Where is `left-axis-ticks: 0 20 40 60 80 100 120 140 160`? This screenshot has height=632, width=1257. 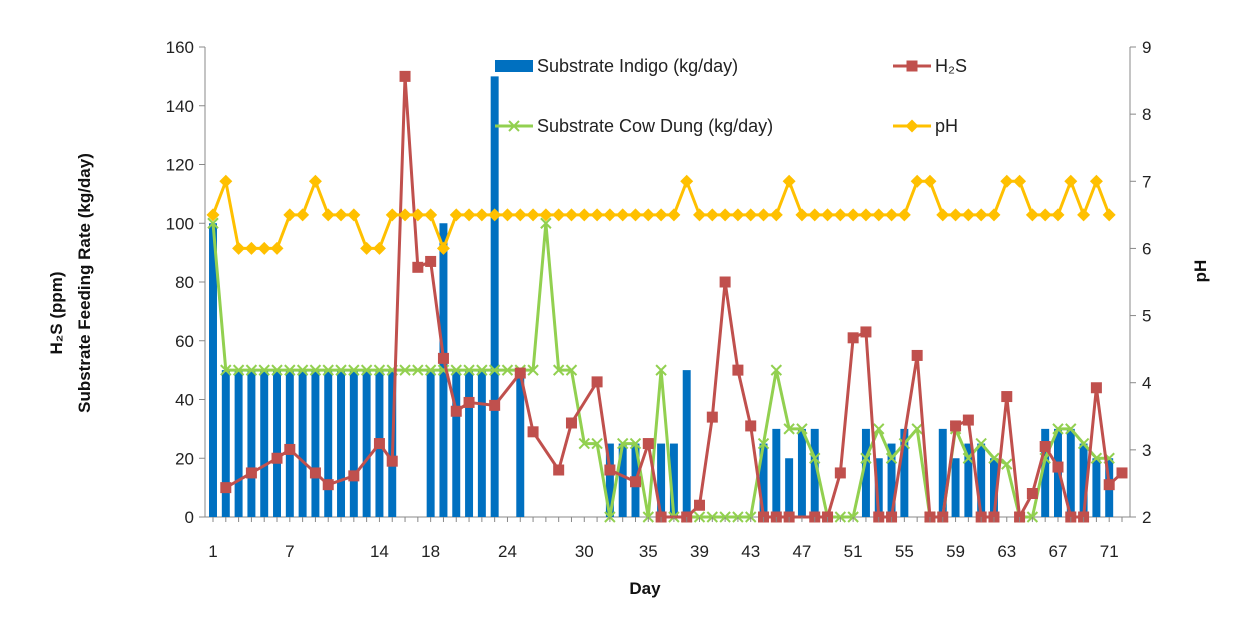 left-axis-ticks: 0 20 40 60 80 100 120 140 160 is located at coordinates (185, 282).